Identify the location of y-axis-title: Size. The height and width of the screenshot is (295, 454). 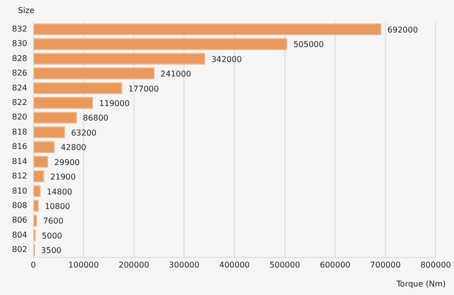
(26, 11).